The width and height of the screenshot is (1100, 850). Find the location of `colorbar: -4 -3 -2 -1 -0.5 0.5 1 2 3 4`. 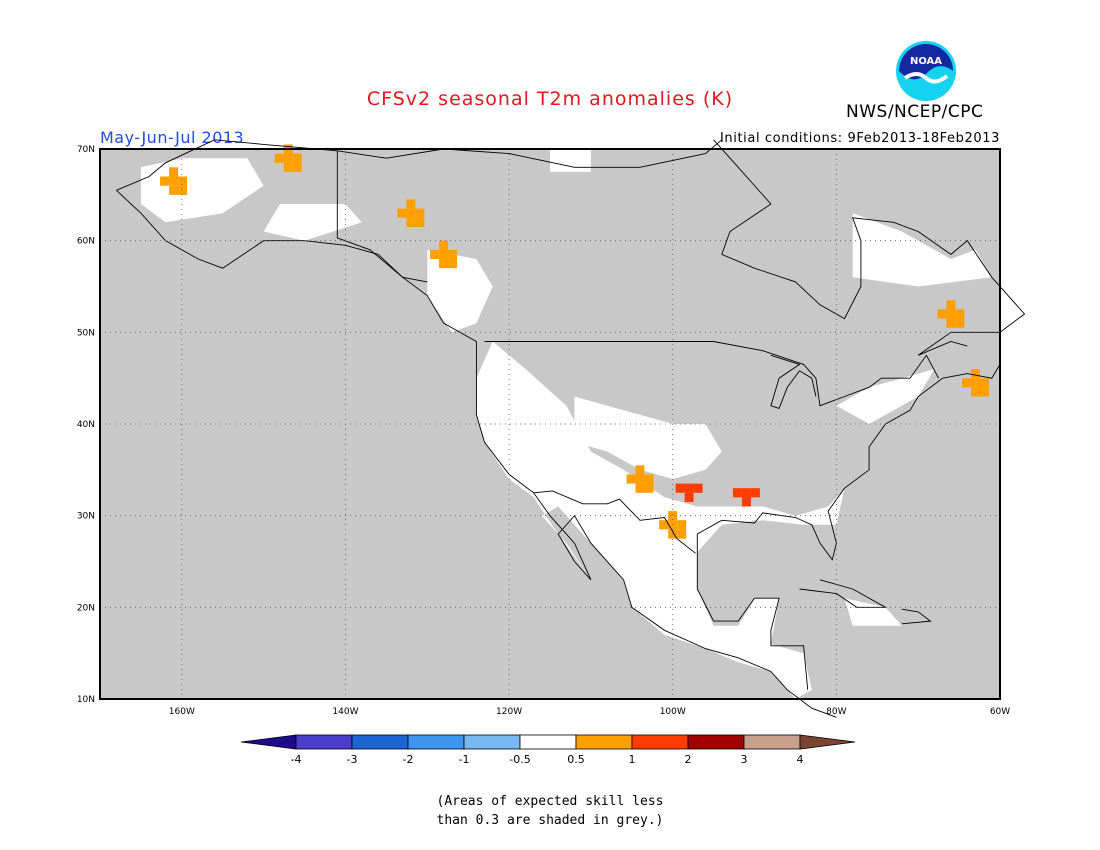

colorbar: -4 -3 -2 -1 -0.5 0.5 1 2 3 4 is located at coordinates (548, 750).